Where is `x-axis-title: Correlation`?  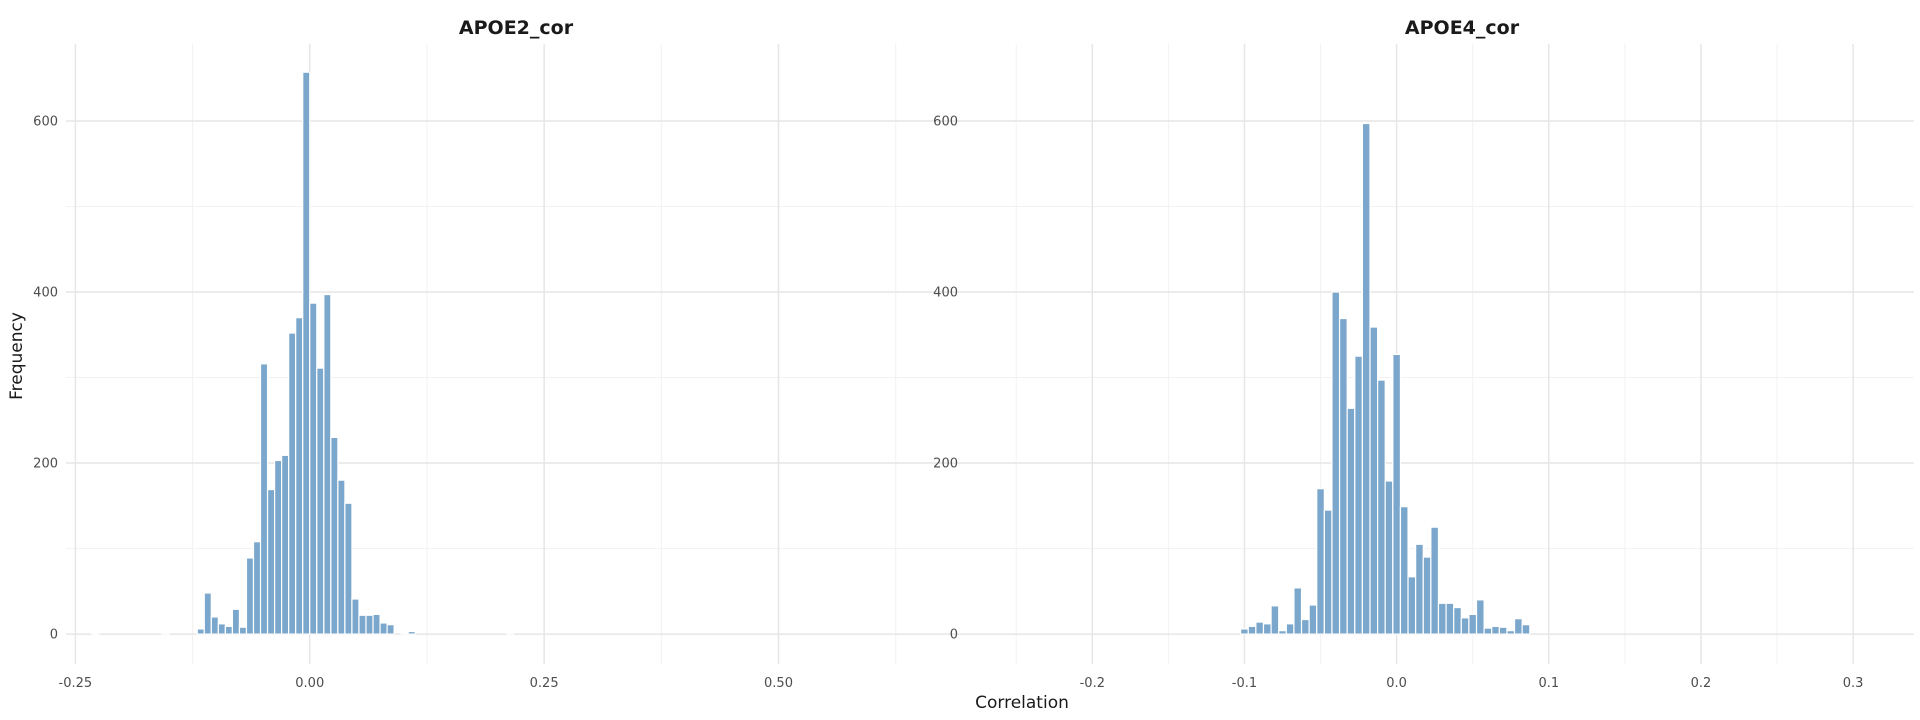
x-axis-title: Correlation is located at coordinates (1022, 703).